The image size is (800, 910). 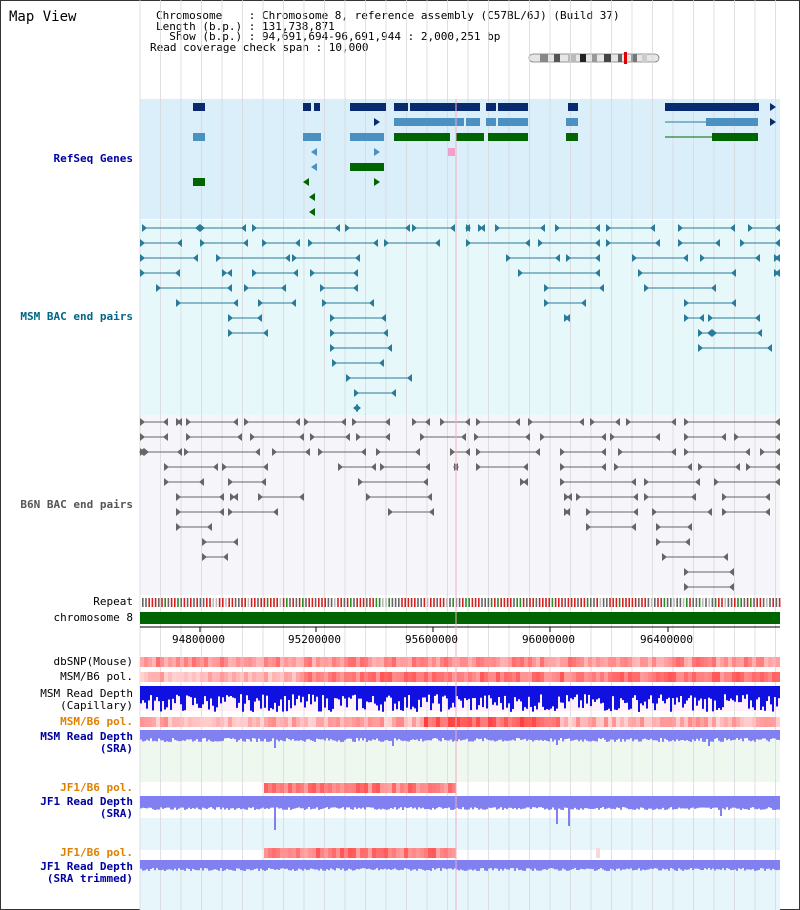 I want to click on label-refseq-genes: RefSeq Genes, so click(x=93, y=158).